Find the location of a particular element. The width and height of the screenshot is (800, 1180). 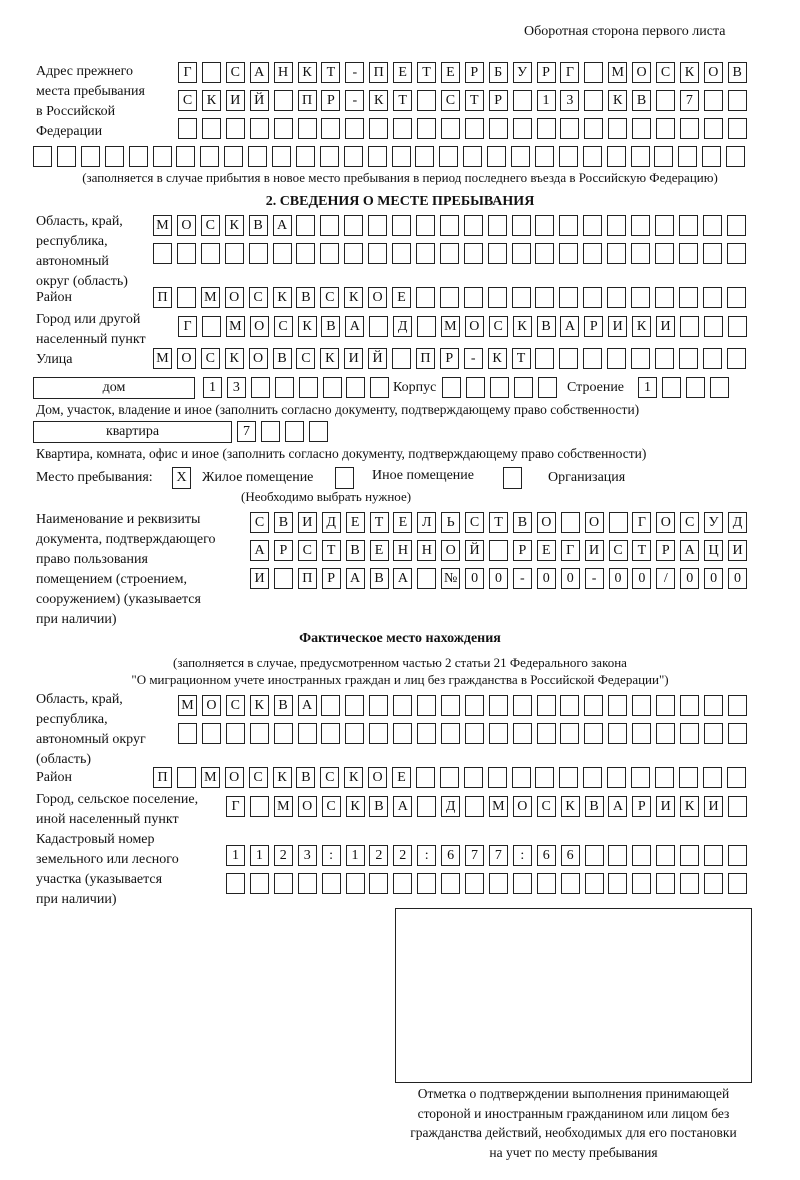

char-cell: 0 is located at coordinates (642, 578).